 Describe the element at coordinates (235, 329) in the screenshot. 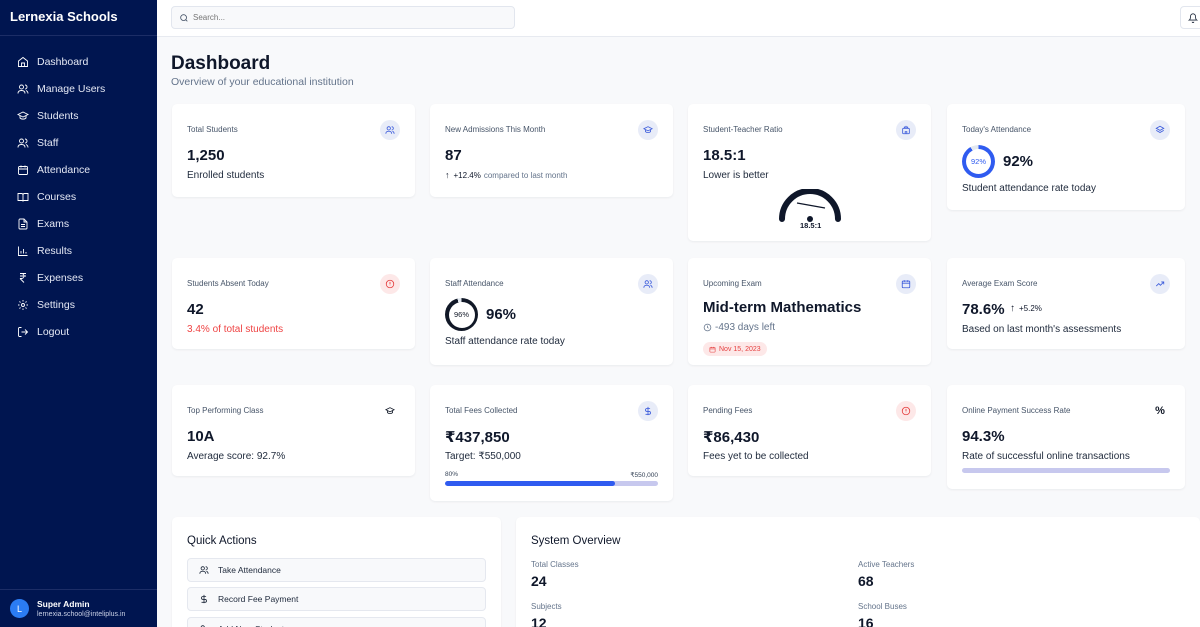

I see `card-desc: 3.4% of total students` at that location.